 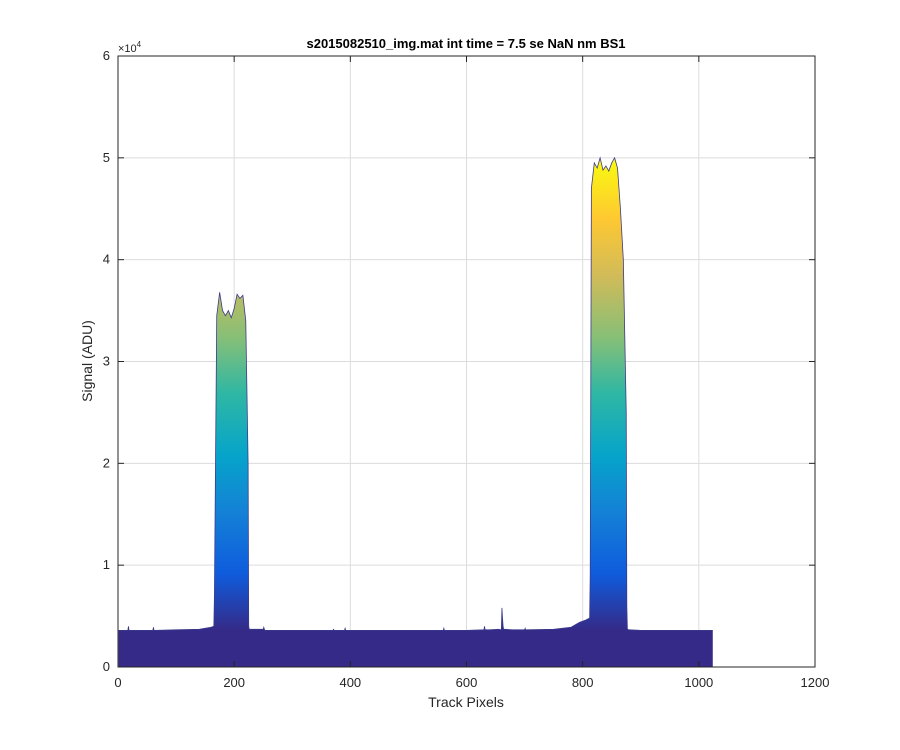 I want to click on y-tick-label: 6, so click(x=106, y=55).